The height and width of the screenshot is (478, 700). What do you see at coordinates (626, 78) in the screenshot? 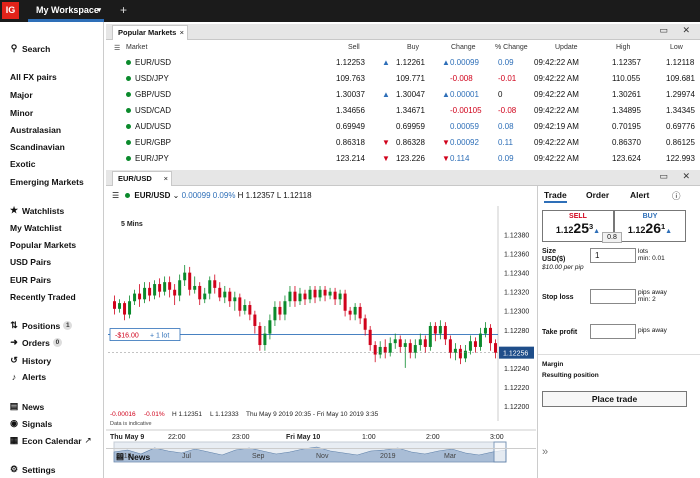
I see `high-value: 110.055` at bounding box center [626, 78].